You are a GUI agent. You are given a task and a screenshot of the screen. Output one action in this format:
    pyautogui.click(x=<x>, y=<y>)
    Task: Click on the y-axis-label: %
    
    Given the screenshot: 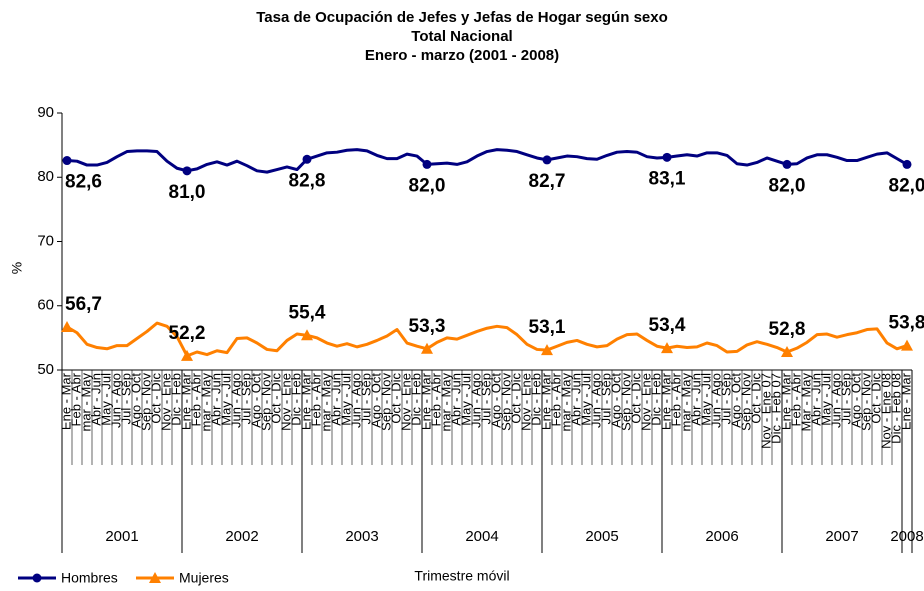 What is the action you would take?
    pyautogui.click(x=17, y=268)
    